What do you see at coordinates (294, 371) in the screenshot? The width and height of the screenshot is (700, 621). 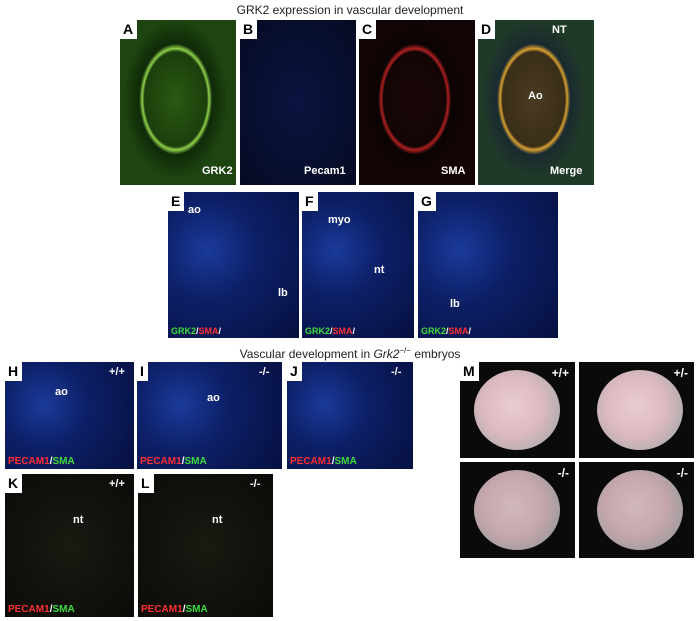 I see `panel-letter: J` at bounding box center [294, 371].